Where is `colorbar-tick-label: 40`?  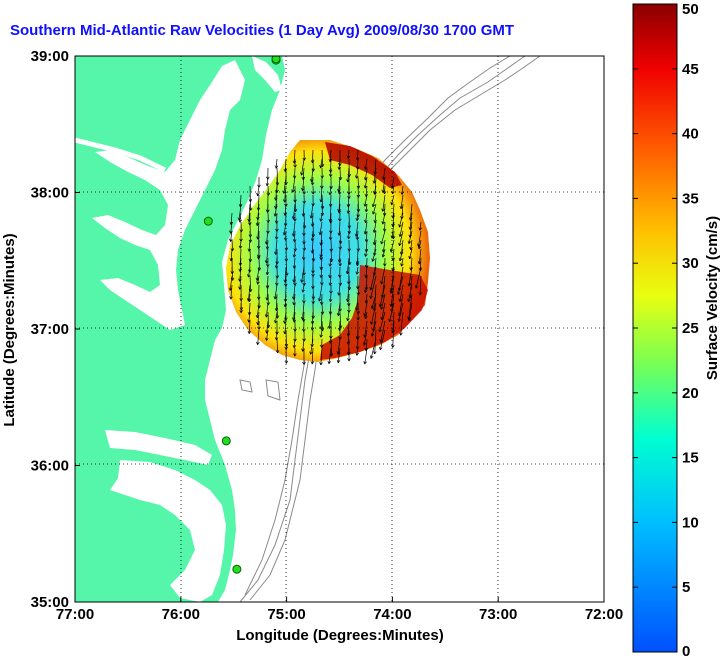 colorbar-tick-label: 40 is located at coordinates (690, 134).